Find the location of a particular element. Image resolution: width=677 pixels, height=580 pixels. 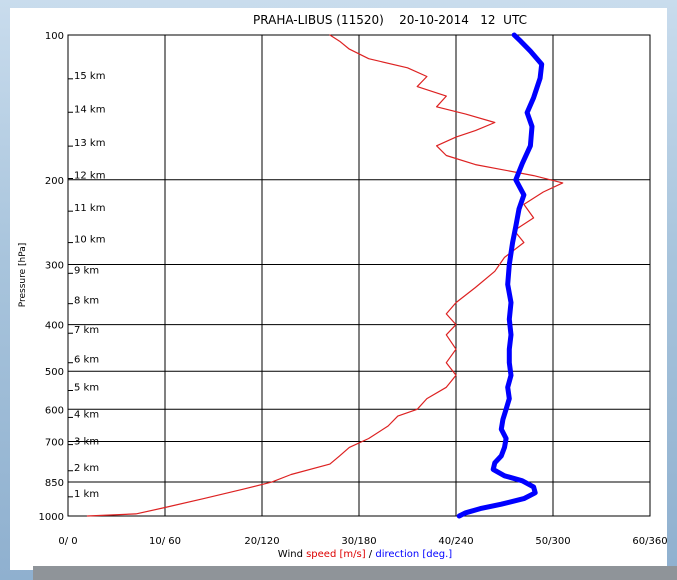

y-tick-label: 600 is located at coordinates (54, 410).